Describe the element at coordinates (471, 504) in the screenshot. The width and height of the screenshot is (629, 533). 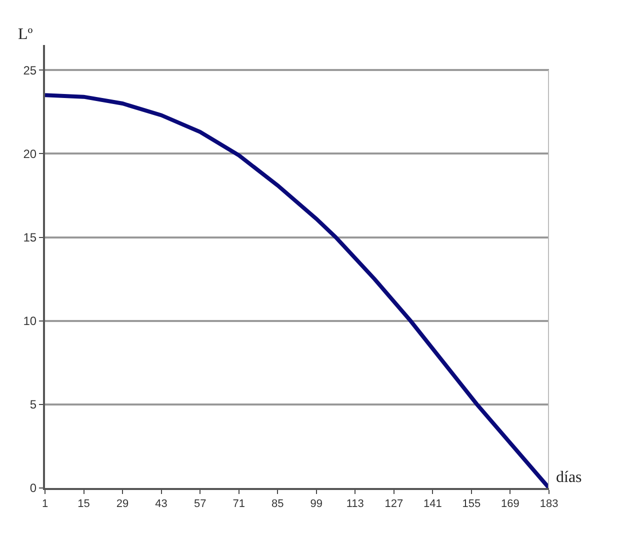
I see `x-tick-label: 155` at that location.